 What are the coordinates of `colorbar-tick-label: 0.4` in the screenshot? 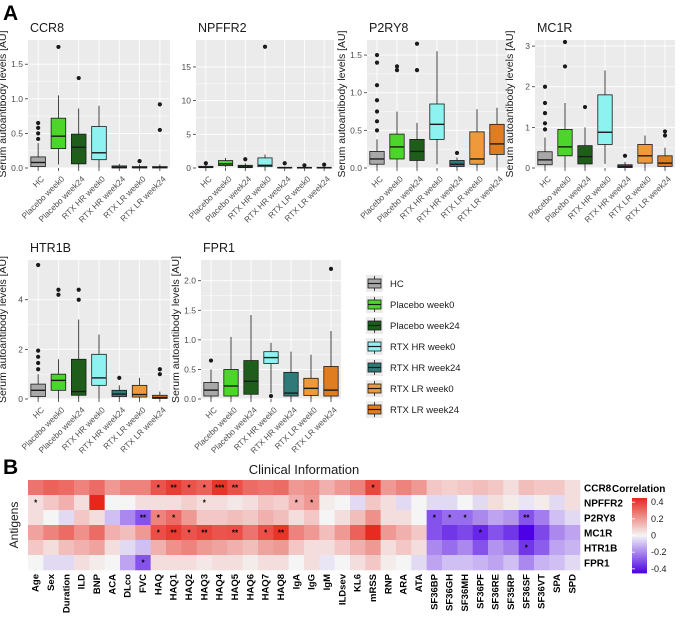 It's located at (657, 502).